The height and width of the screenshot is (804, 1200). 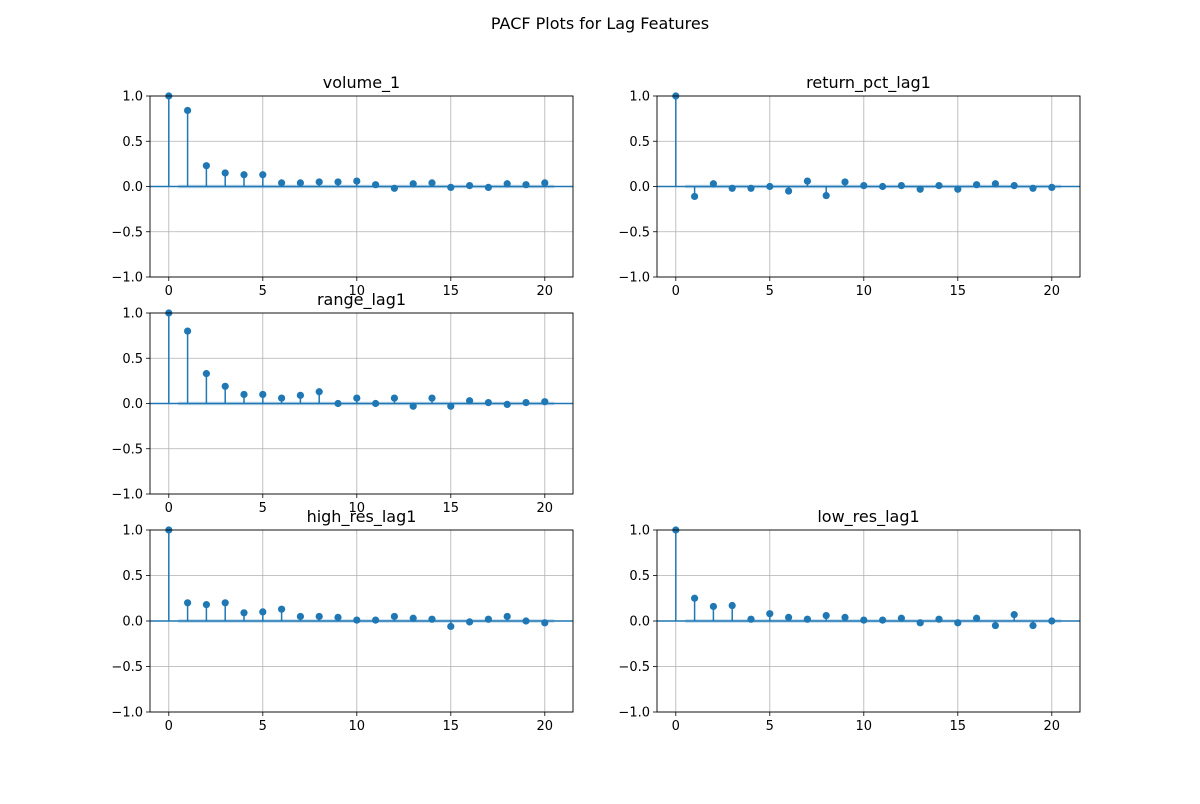 I want to click on subplot-title: volume_1, so click(x=361, y=83).